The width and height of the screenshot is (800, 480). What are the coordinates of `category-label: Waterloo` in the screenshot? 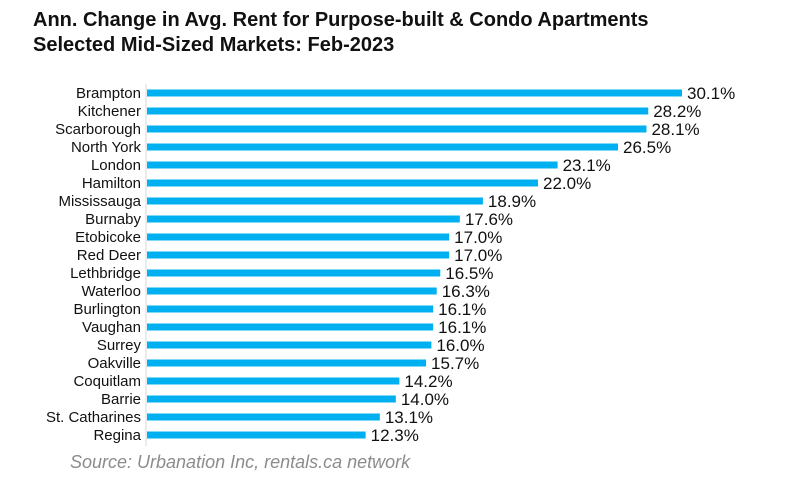 It's located at (111, 291).